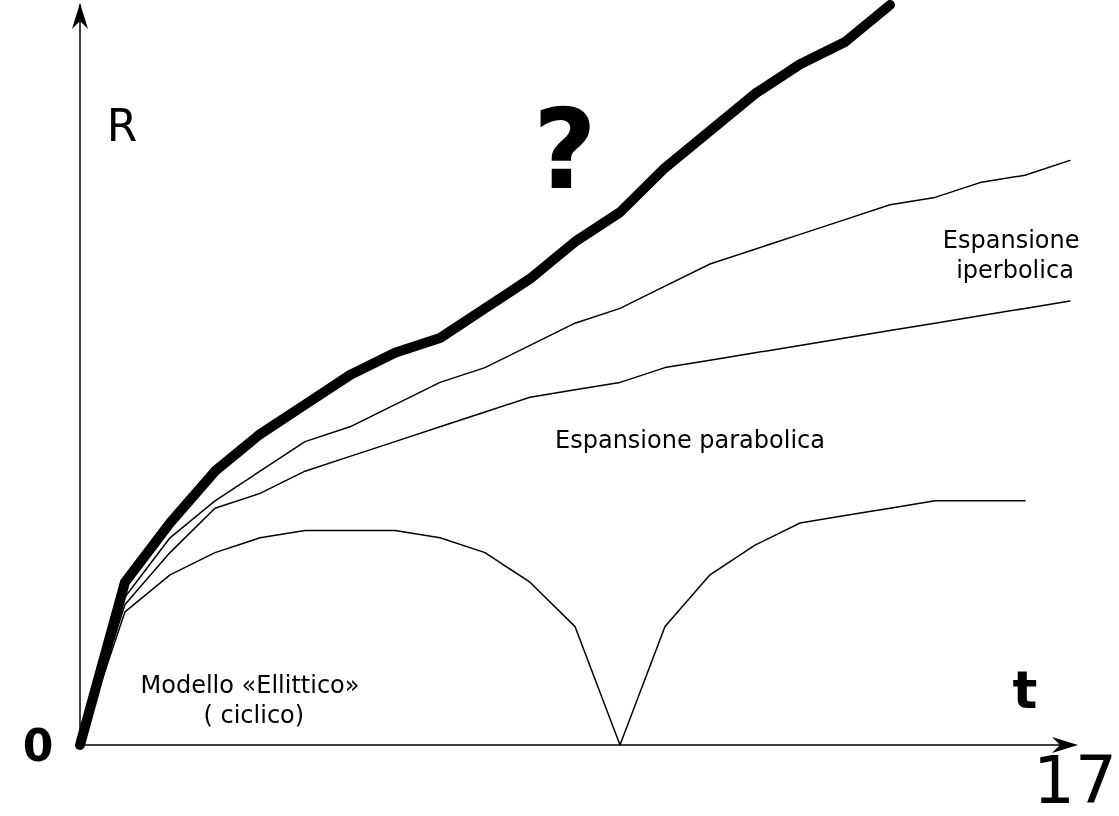 The width and height of the screenshot is (1119, 816). What do you see at coordinates (1075, 778) in the screenshot?
I see `annotation: 17` at bounding box center [1075, 778].